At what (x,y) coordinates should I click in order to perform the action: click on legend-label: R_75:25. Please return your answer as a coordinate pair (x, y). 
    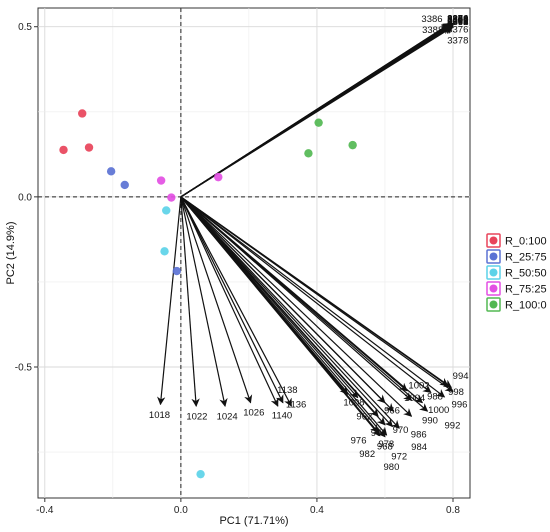
    Looking at the image, I should click on (526, 290).